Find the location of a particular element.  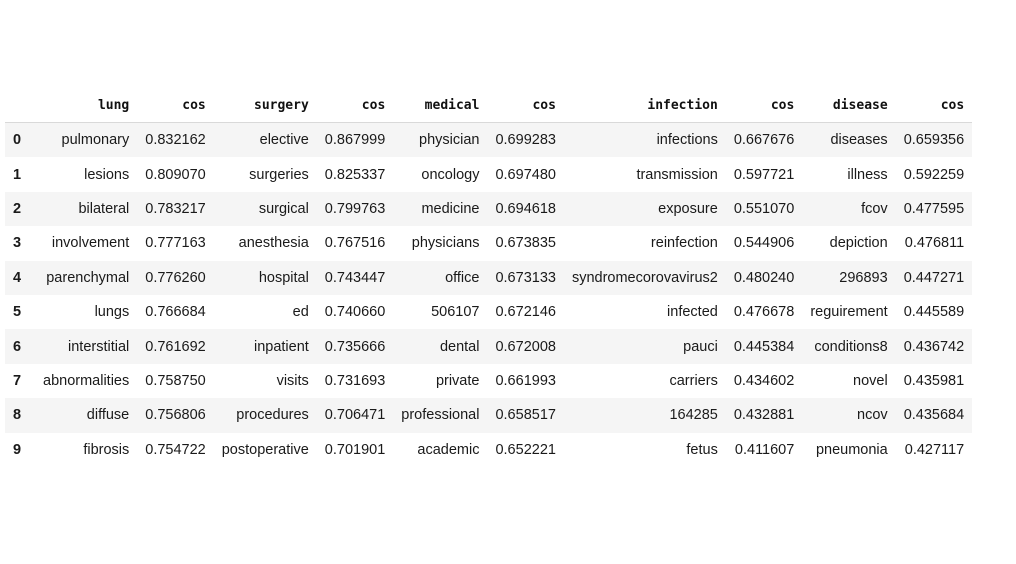

cos-value-cell: 0.658517 is located at coordinates (525, 415).